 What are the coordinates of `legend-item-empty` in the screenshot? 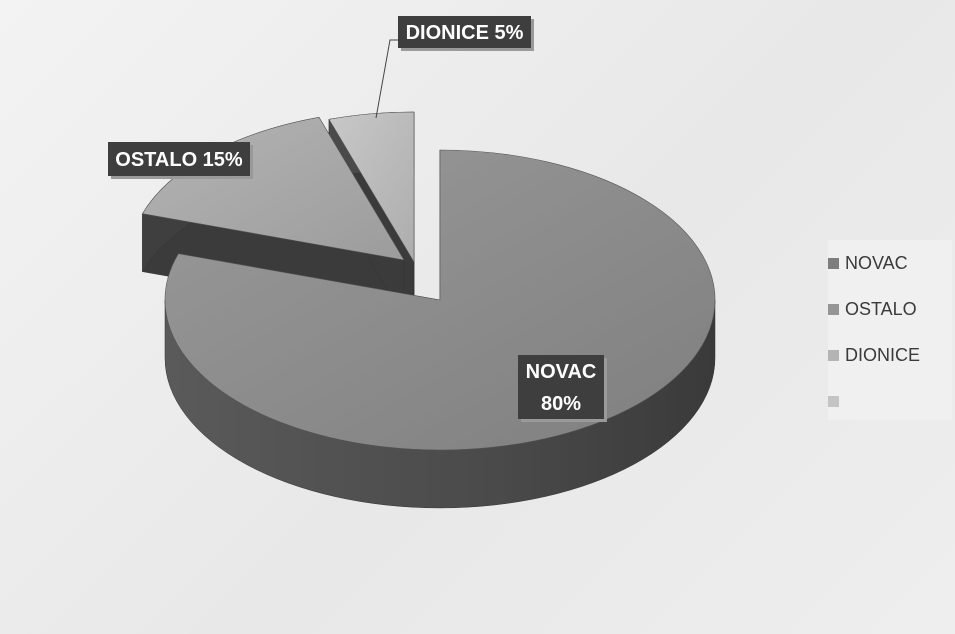 It's located at (890, 401).